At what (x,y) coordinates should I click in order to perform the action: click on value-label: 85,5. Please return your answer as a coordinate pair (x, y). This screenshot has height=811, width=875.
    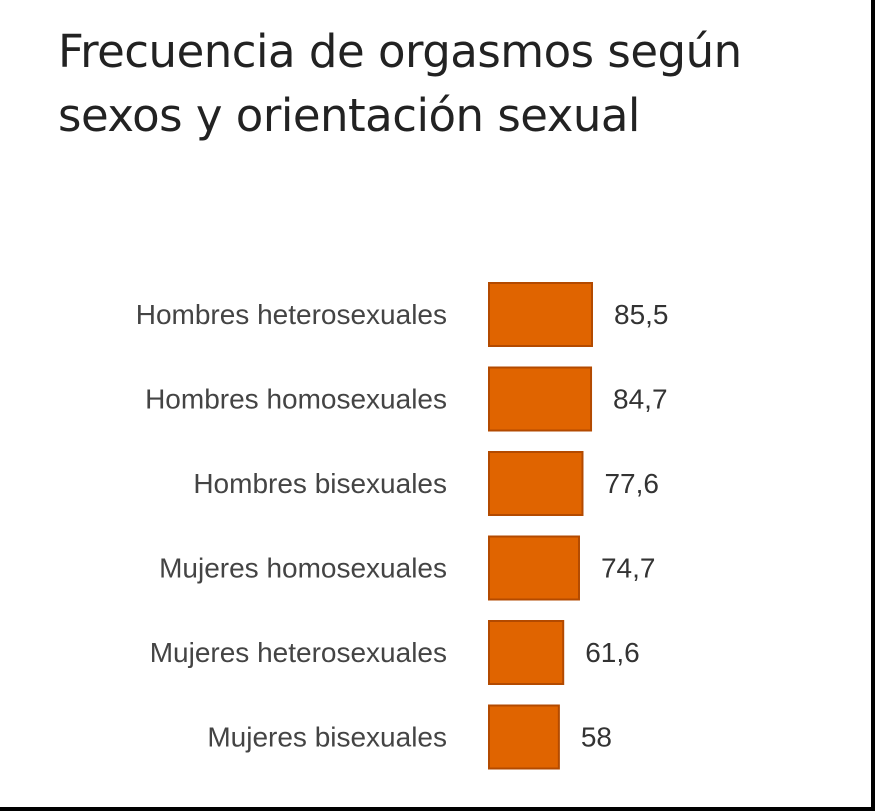
    Looking at the image, I should click on (641, 314).